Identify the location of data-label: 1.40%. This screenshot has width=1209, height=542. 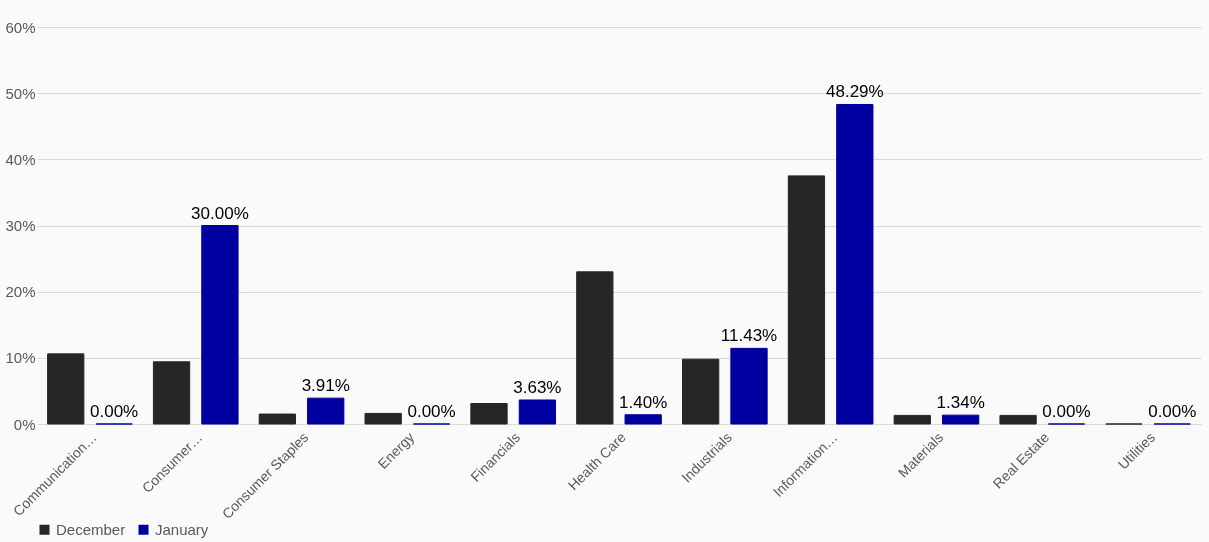
(643, 402).